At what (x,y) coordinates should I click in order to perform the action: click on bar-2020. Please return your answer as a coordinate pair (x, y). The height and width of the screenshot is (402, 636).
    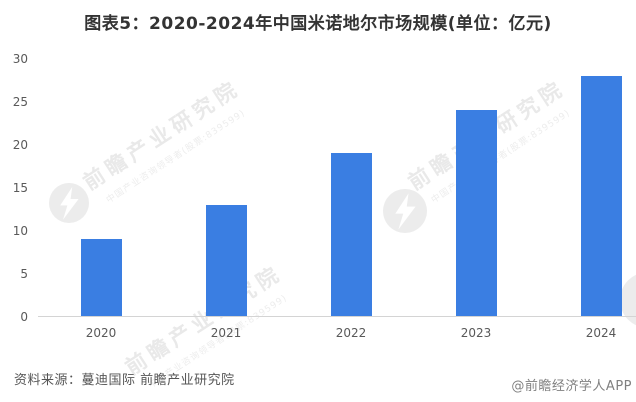
    Looking at the image, I should click on (101, 278).